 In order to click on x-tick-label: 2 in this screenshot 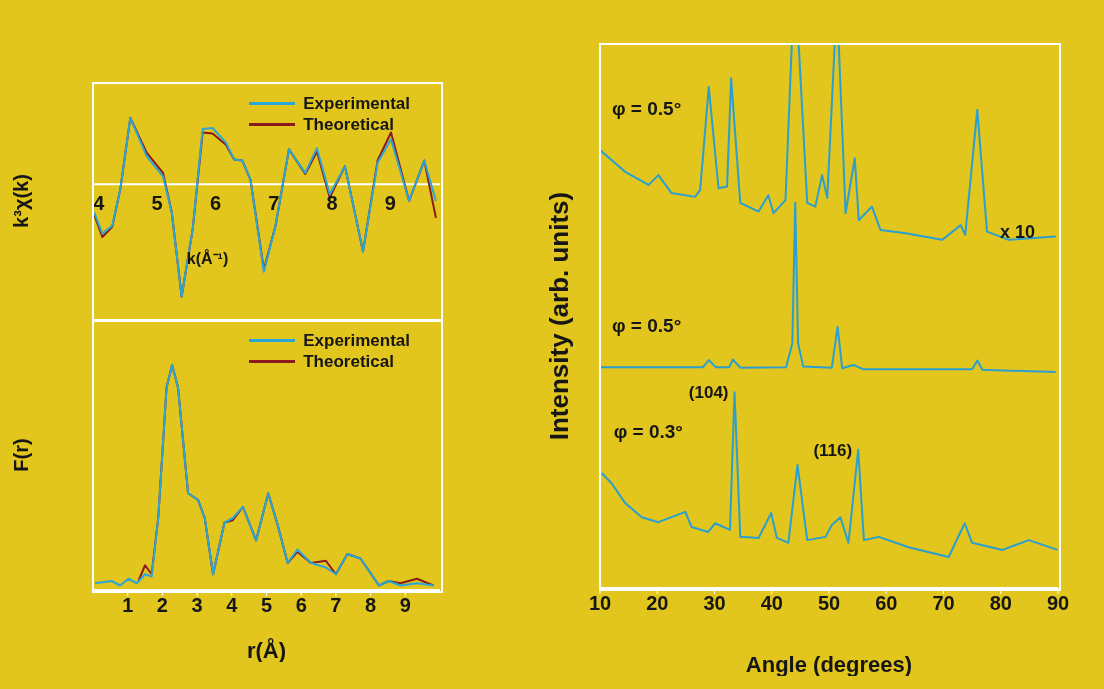, I will do `click(162, 605)`.